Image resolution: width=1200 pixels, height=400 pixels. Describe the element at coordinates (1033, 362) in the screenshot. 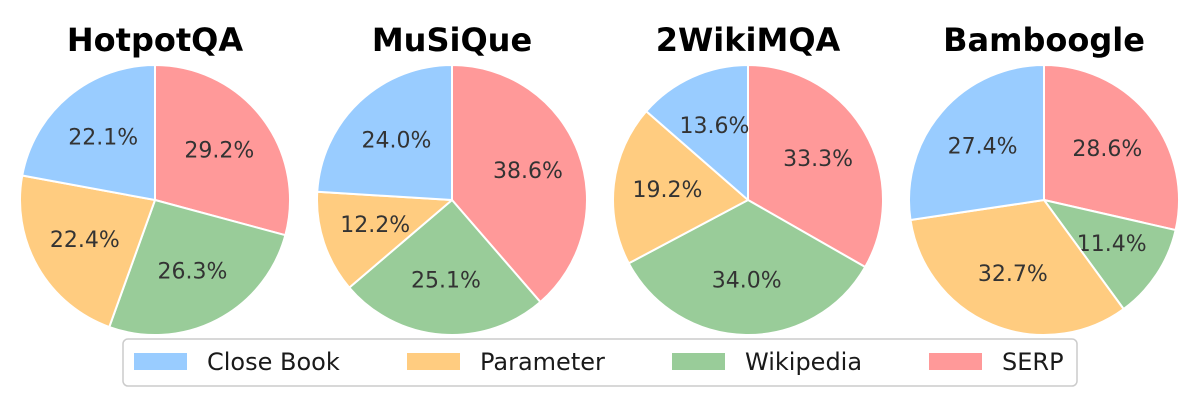

I see `legend-label: SERP` at that location.